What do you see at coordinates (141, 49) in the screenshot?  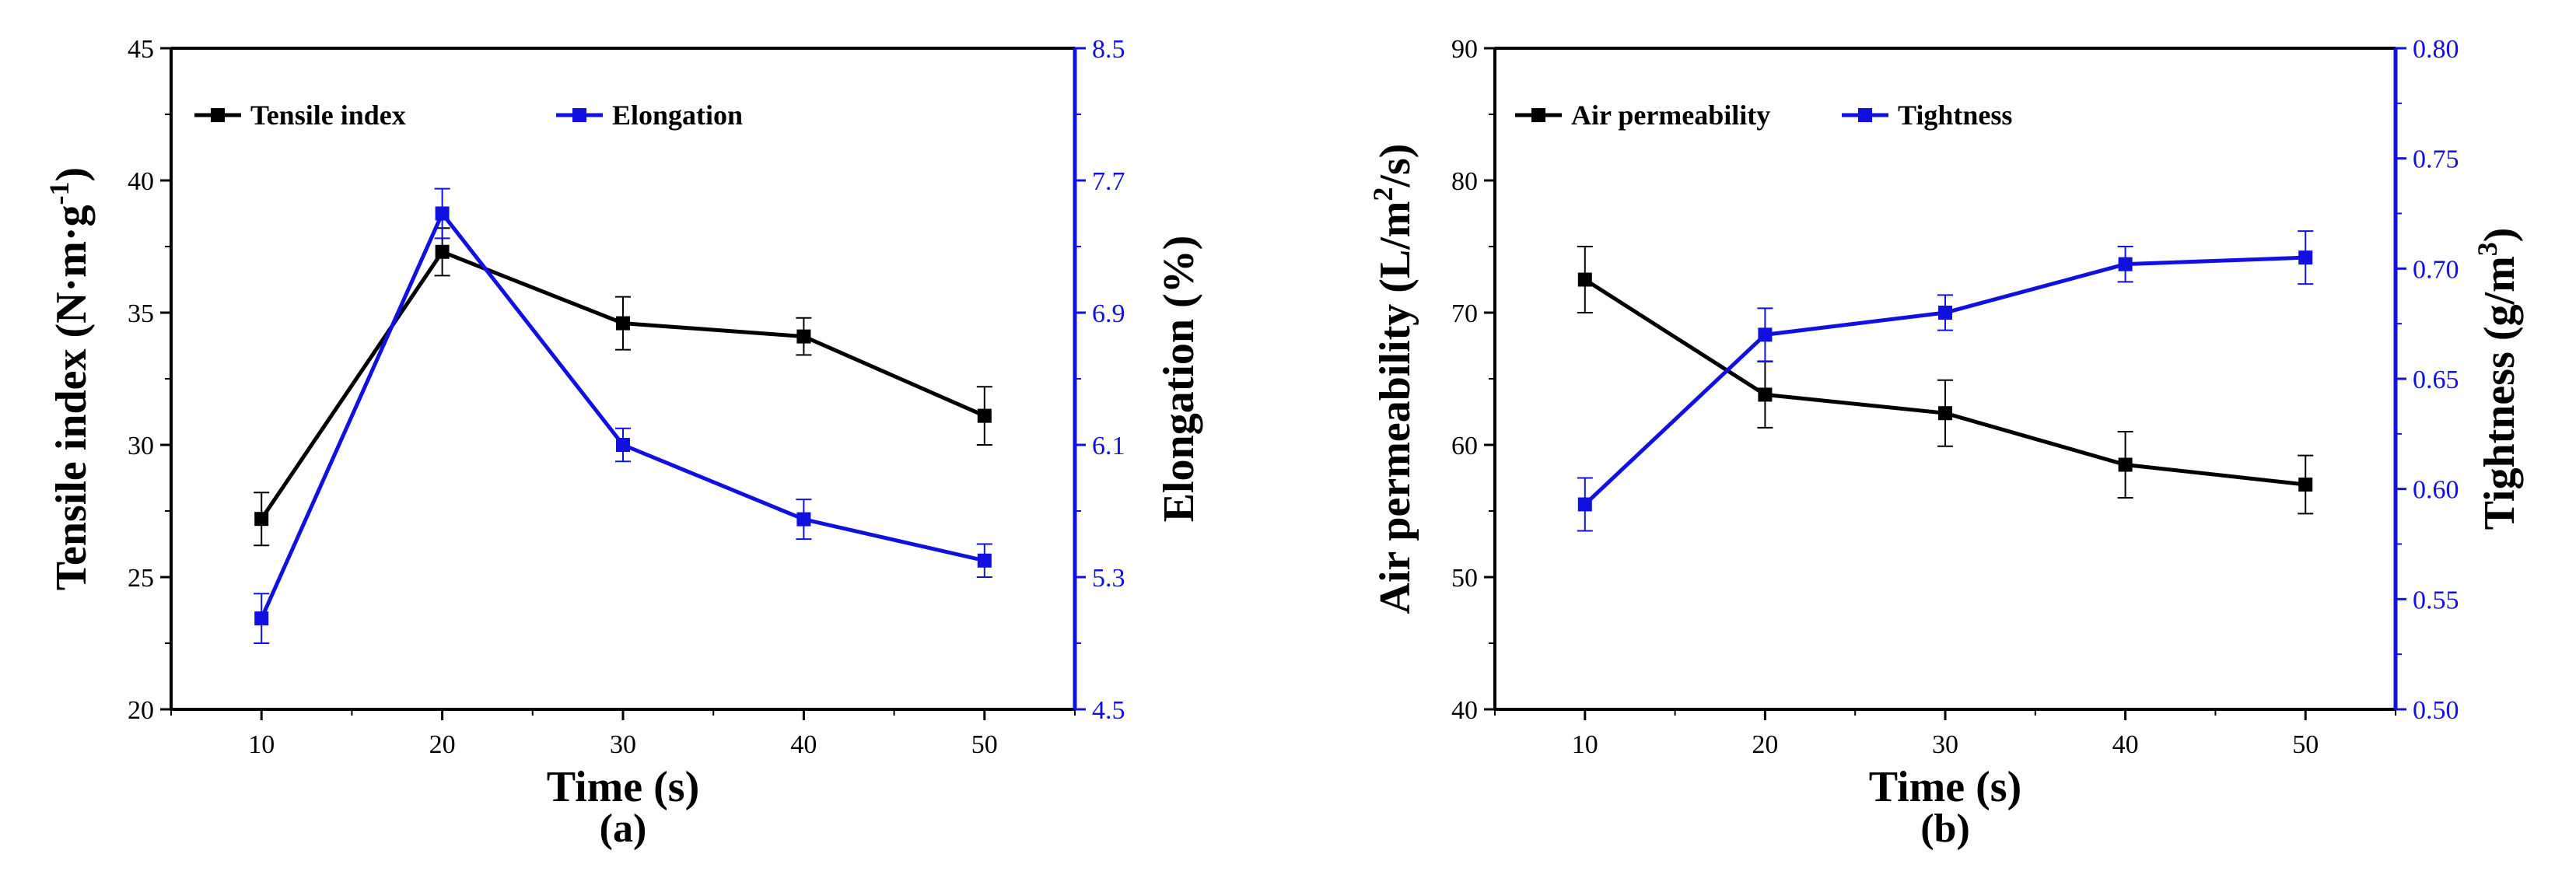 I see `y-left-tick-label: 45` at bounding box center [141, 49].